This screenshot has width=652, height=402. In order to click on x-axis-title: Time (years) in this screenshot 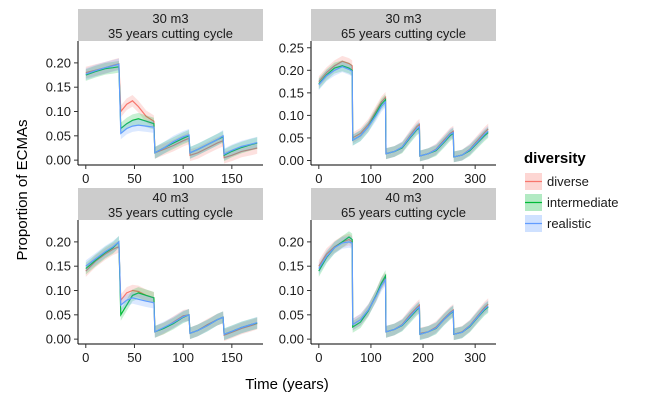, I will do `click(287, 384)`.